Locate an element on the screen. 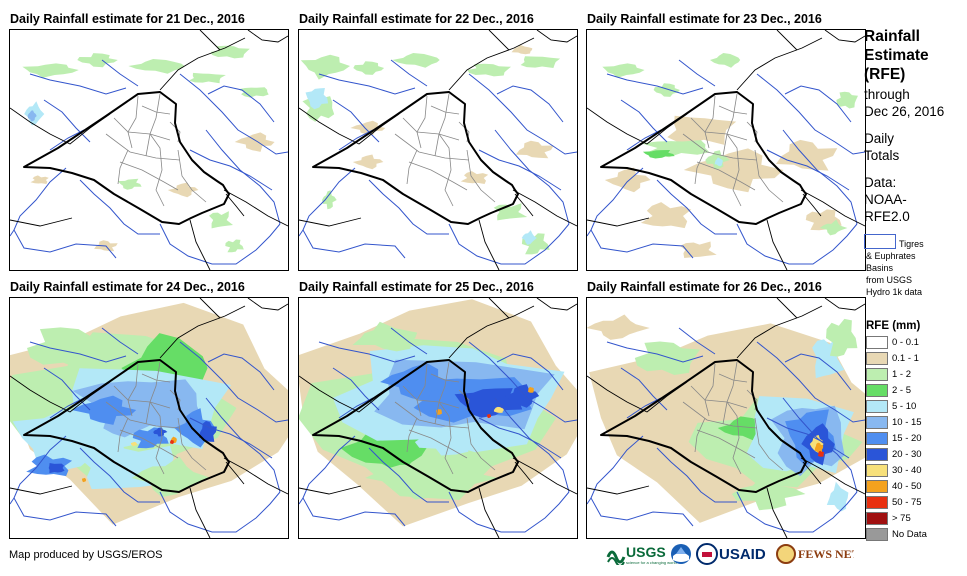 Image resolution: width=967 pixels, height=576 pixels. rfe-class-10: 50 - 75 is located at coordinates (894, 502).